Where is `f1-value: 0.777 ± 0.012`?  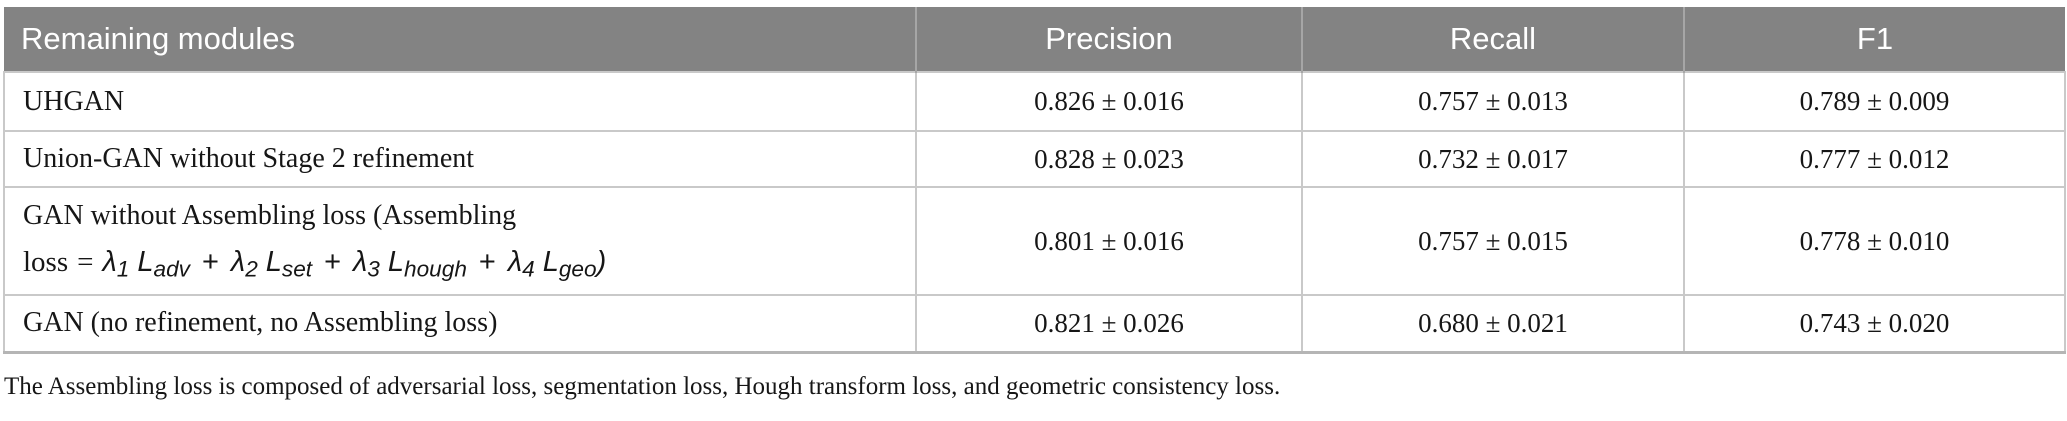 f1-value: 0.777 ± 0.012 is located at coordinates (1874, 159).